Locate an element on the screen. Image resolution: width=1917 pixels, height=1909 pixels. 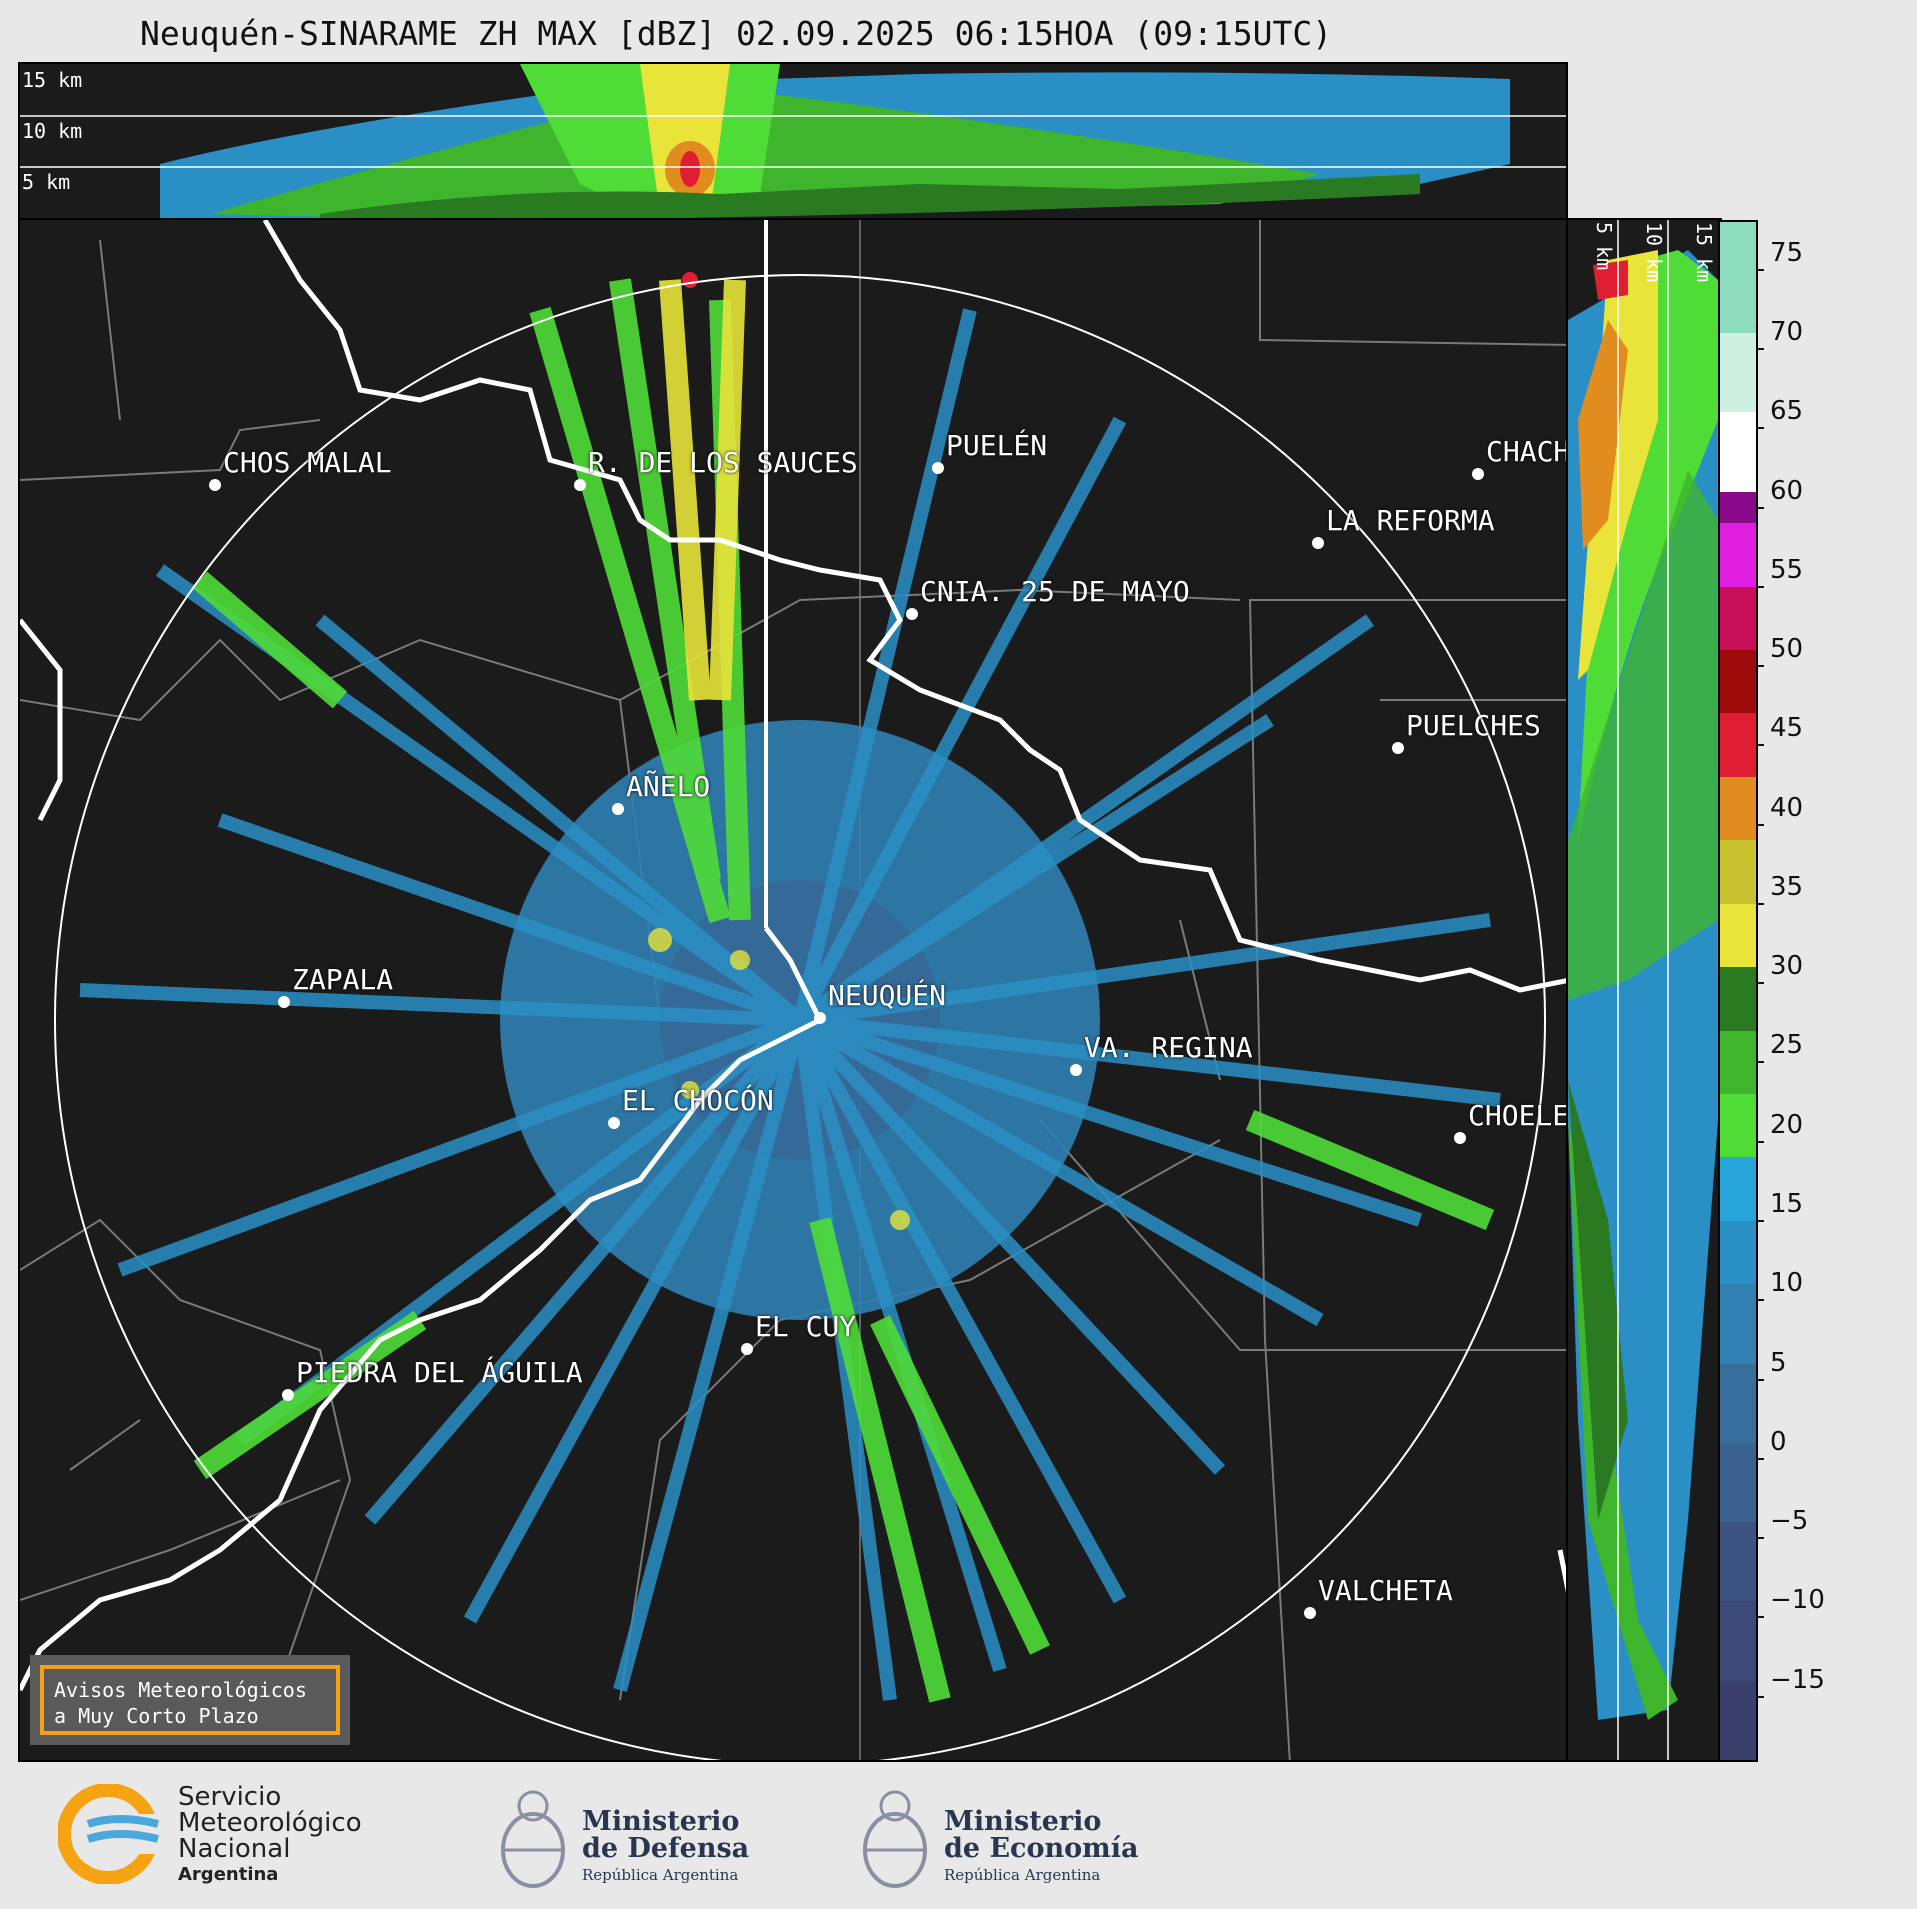
defensa-sub: República Argentina is located at coordinates (660, 1875).